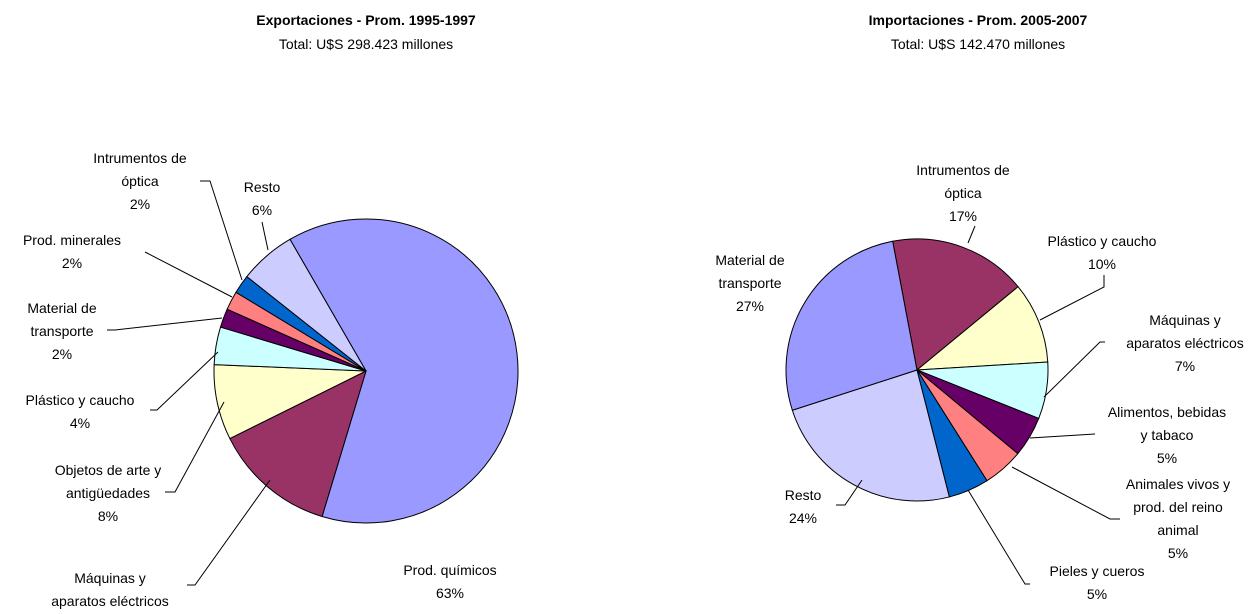 This screenshot has height=614, width=1260. Describe the element at coordinates (1167, 423) in the screenshot. I see `category-label: Alimentos, bebidas y tabaco` at that location.